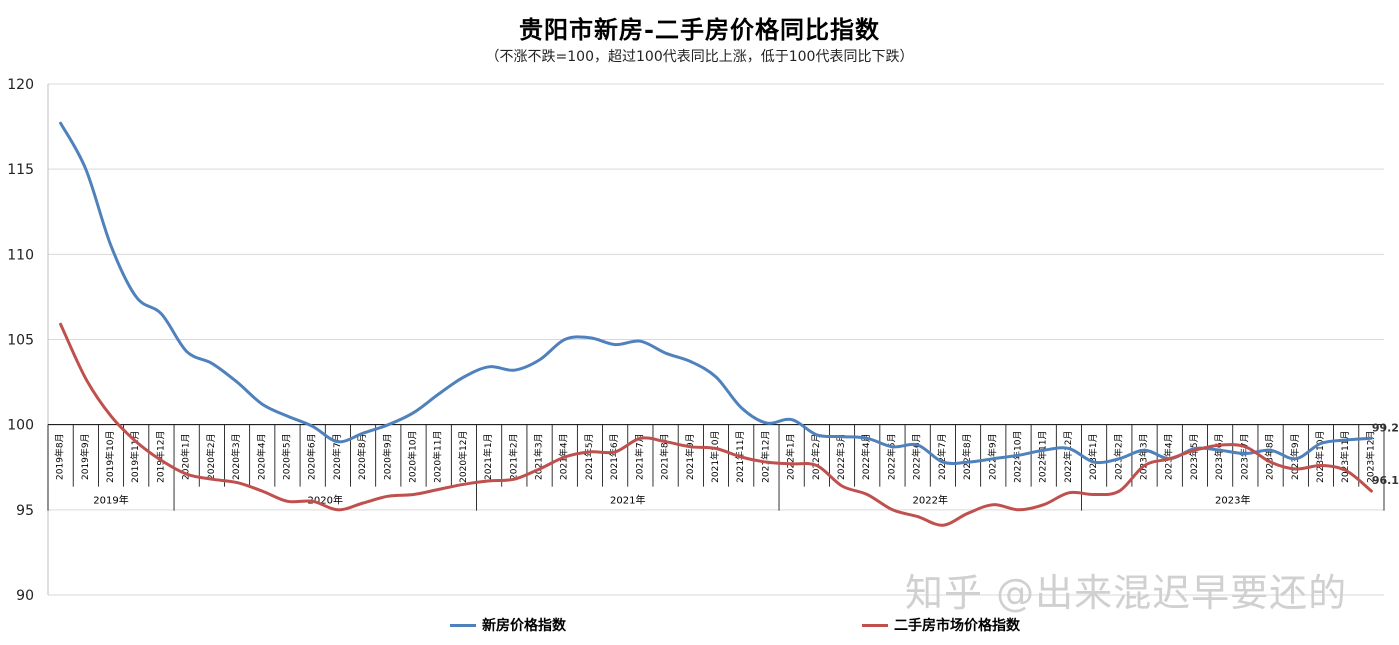 The width and height of the screenshot is (1399, 645). I want to click on month-label: 2020年2月, so click(211, 456).